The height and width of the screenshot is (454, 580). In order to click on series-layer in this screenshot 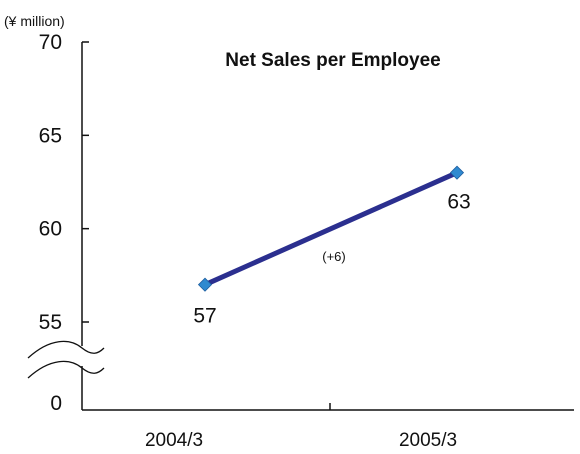, I will do `click(331, 228)`.